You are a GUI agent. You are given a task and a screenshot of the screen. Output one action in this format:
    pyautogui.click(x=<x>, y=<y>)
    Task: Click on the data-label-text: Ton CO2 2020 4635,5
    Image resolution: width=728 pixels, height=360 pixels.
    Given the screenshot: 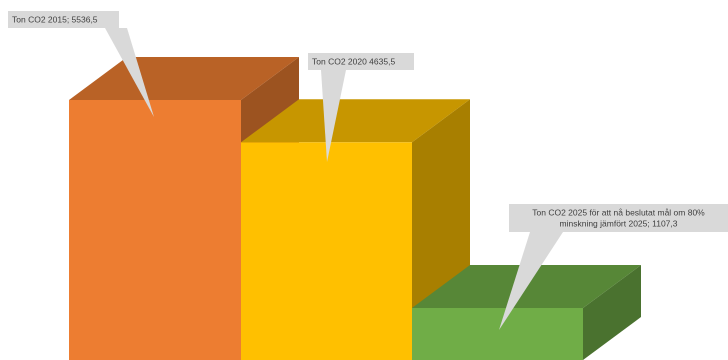 What is the action you would take?
    pyautogui.click(x=353, y=62)
    